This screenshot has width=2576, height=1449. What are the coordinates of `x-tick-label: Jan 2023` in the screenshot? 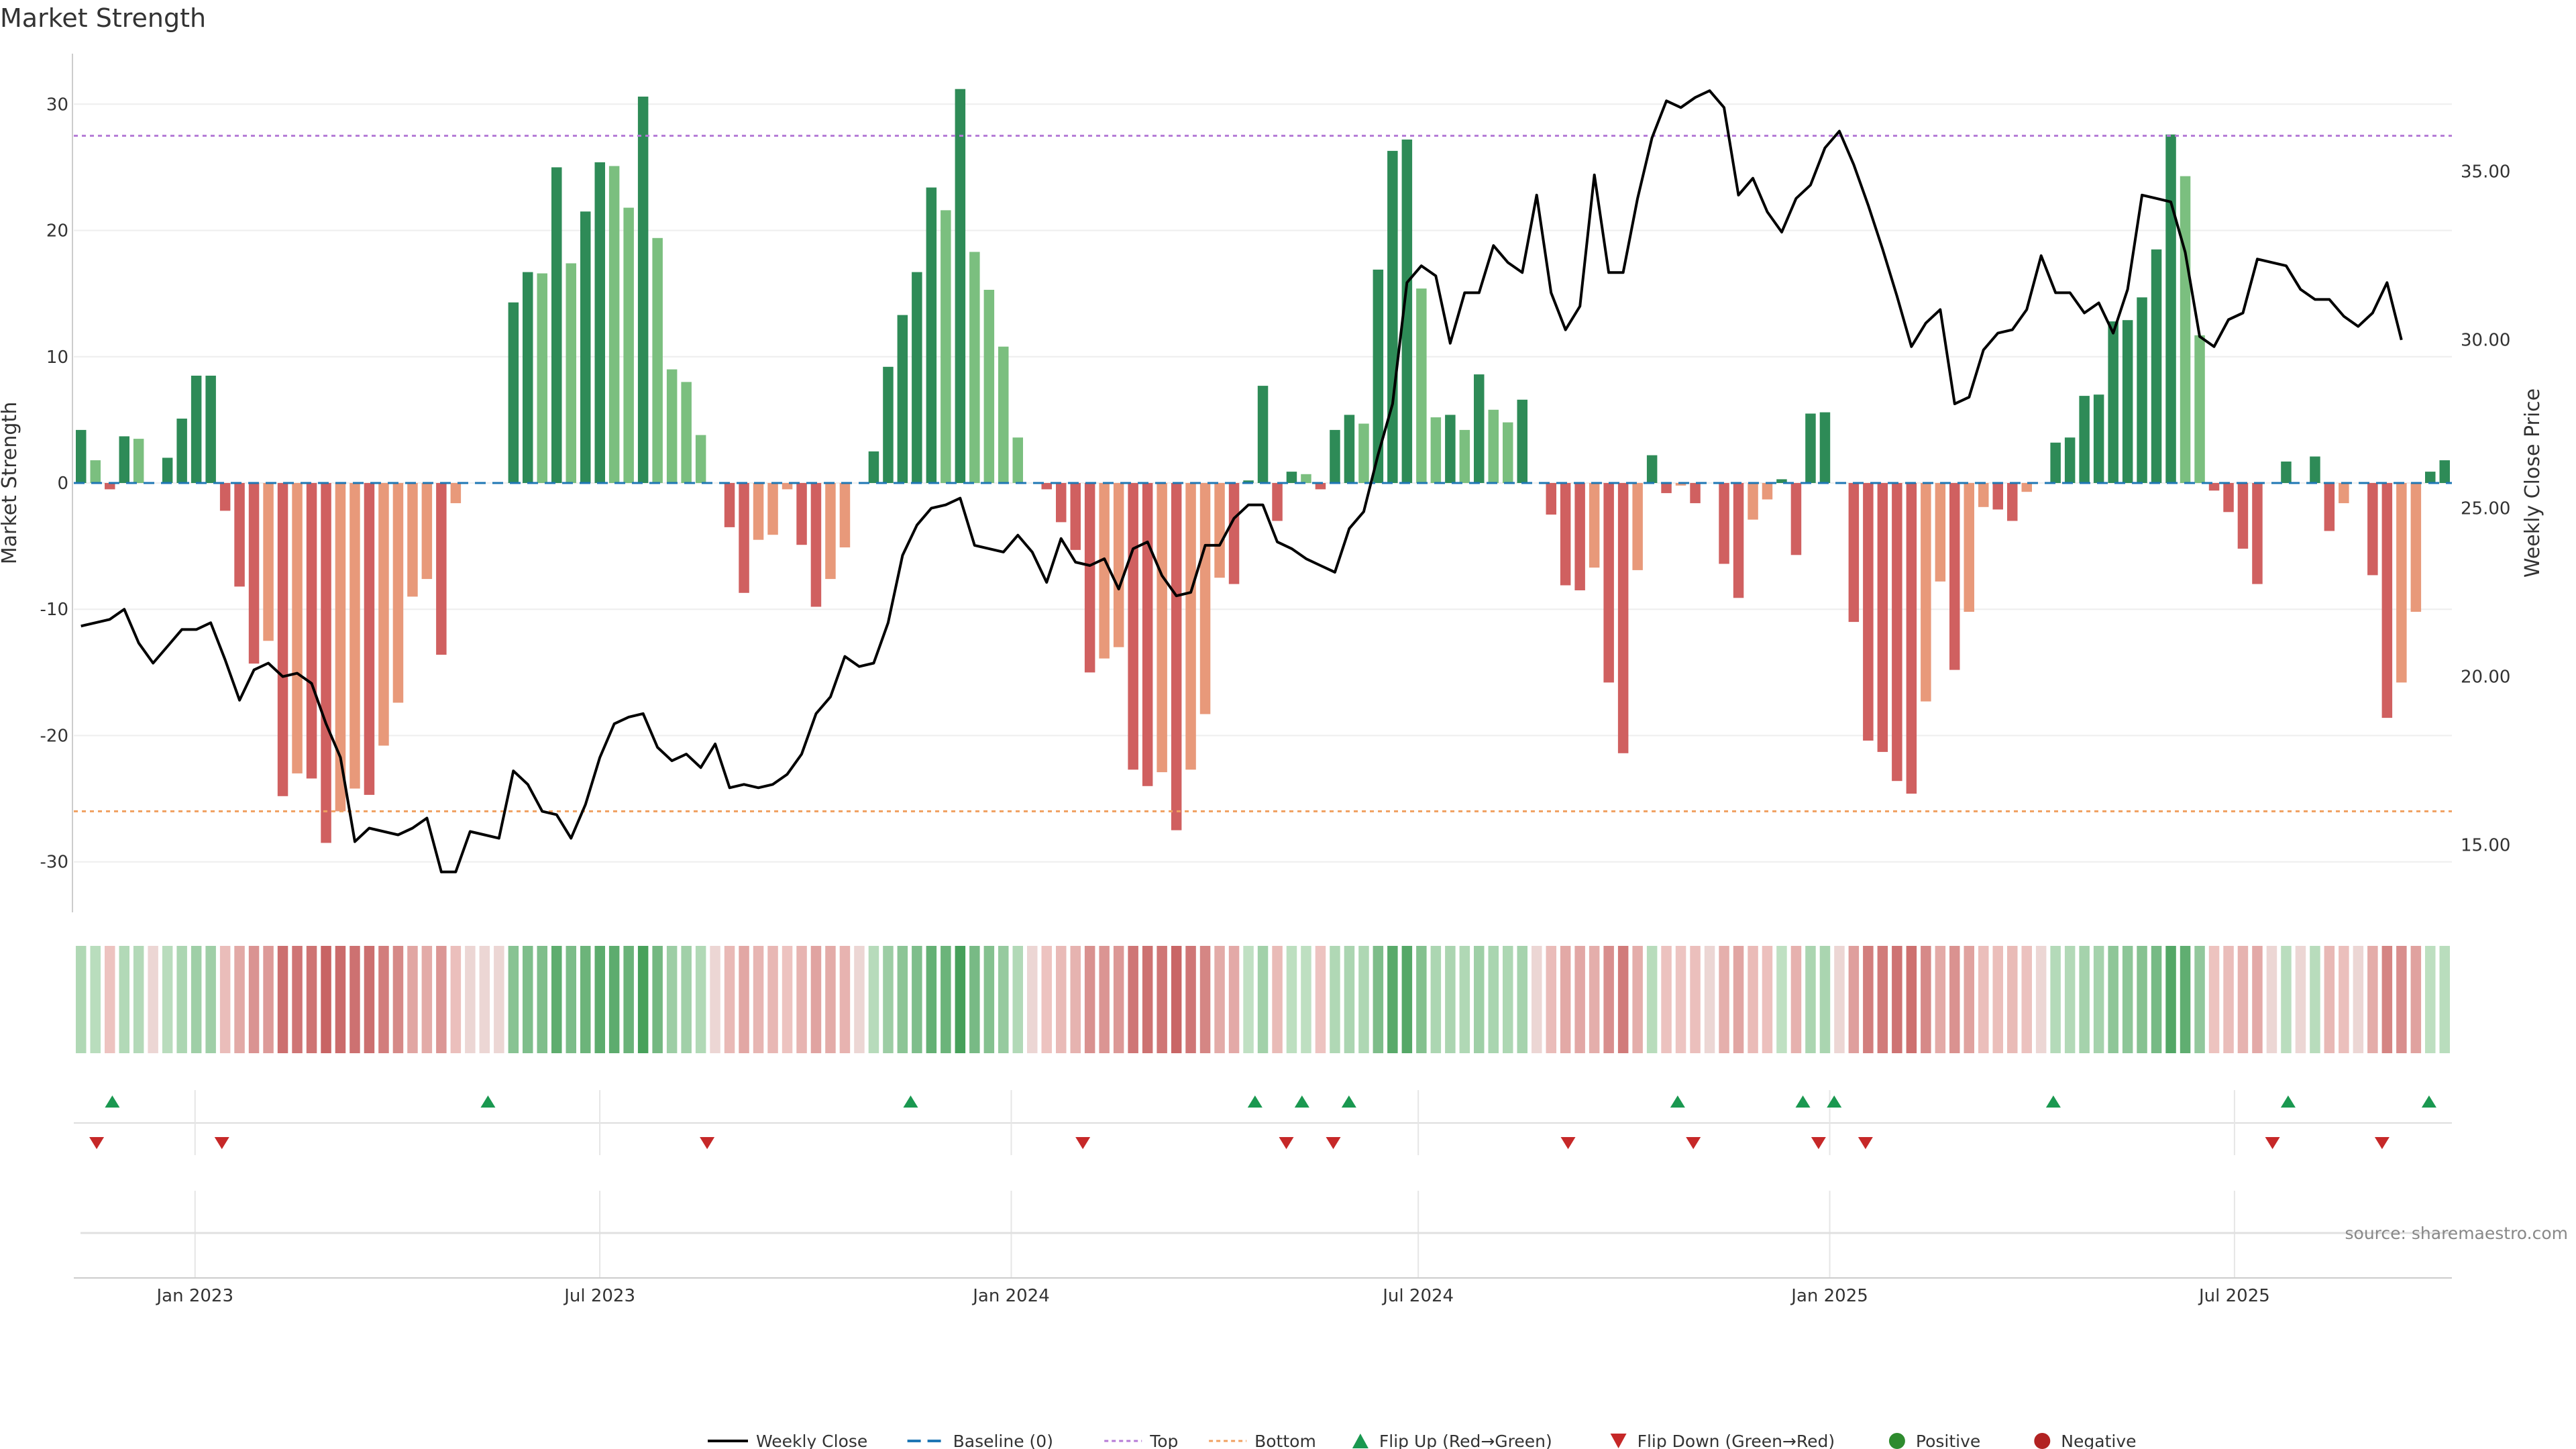 It's located at (194, 1296).